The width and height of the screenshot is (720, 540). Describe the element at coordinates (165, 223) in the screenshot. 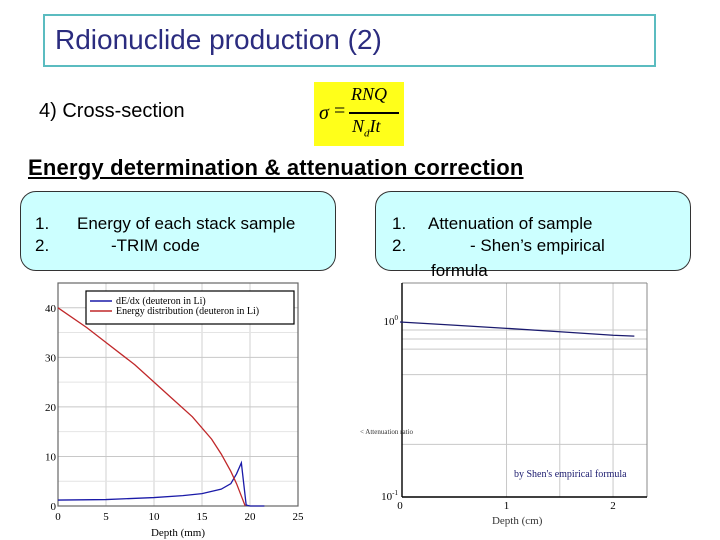

I see `list-item: 1. Energy of each stack sample` at that location.